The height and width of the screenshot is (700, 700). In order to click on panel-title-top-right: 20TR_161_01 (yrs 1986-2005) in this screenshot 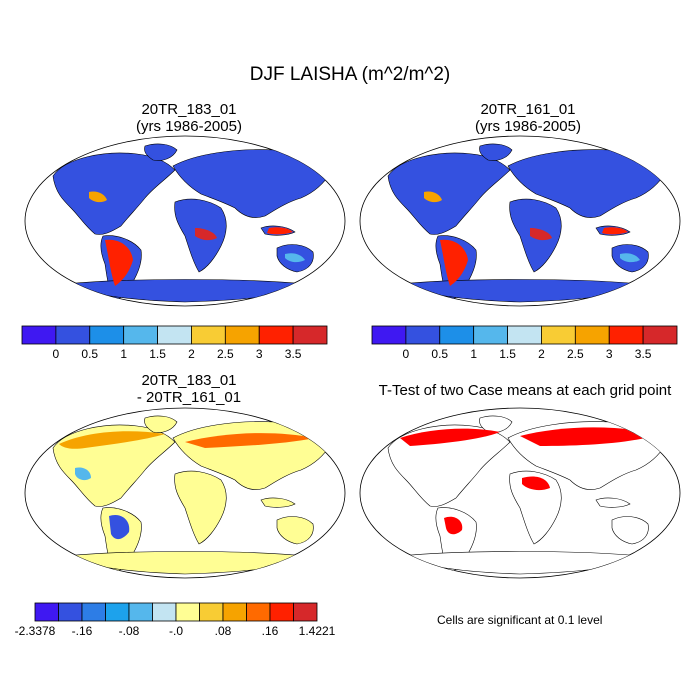, I will do `click(528, 118)`.